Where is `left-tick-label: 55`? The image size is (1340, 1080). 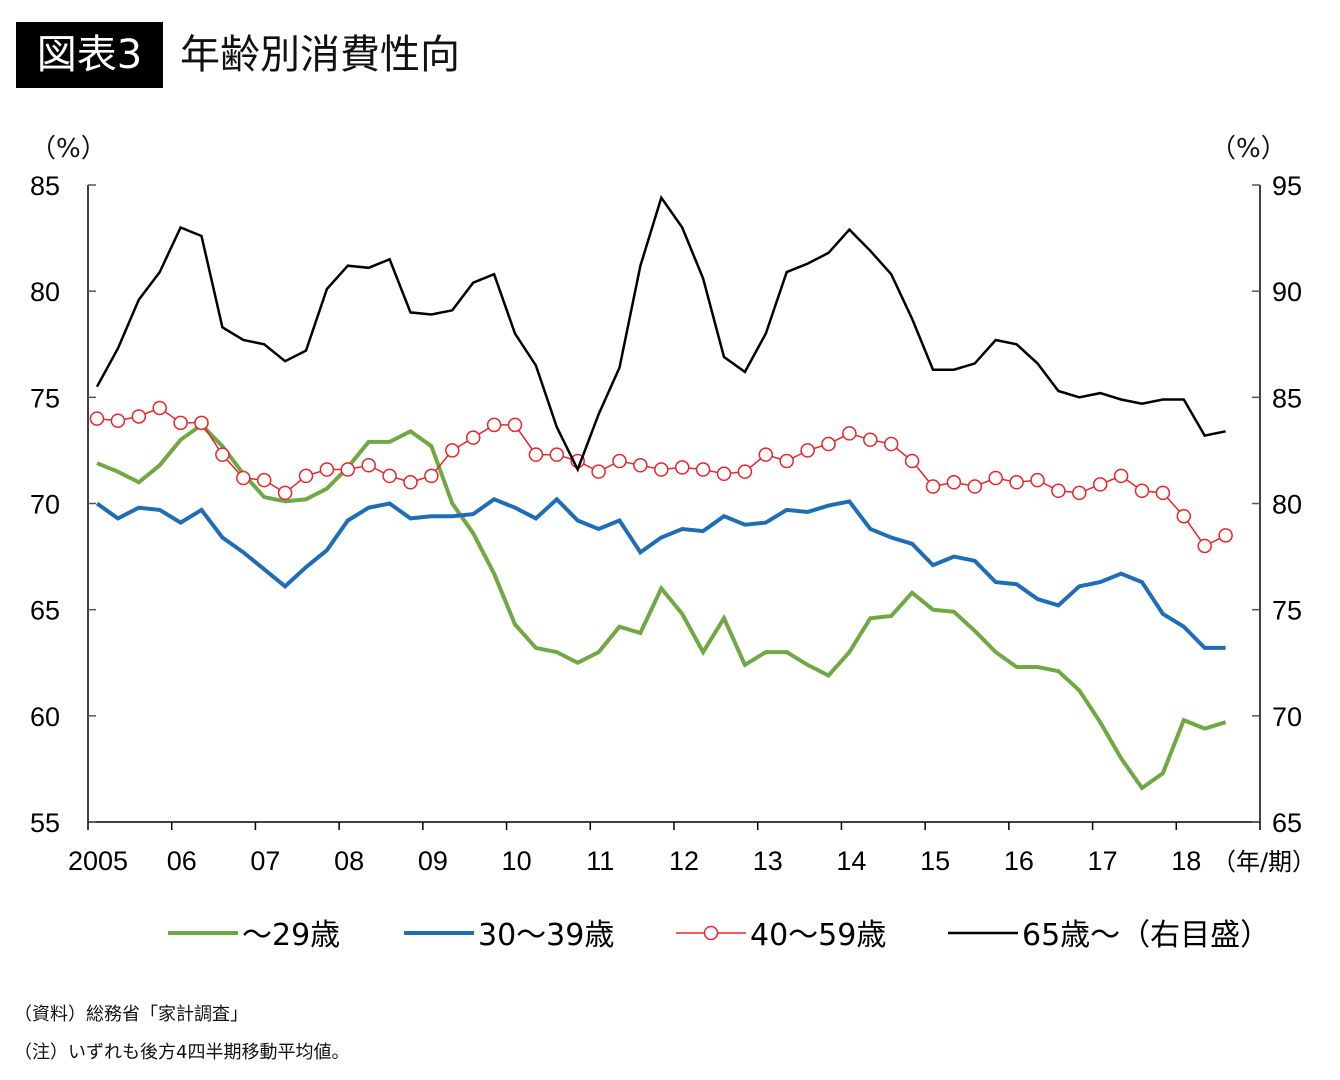 left-tick-label: 55 is located at coordinates (45, 823).